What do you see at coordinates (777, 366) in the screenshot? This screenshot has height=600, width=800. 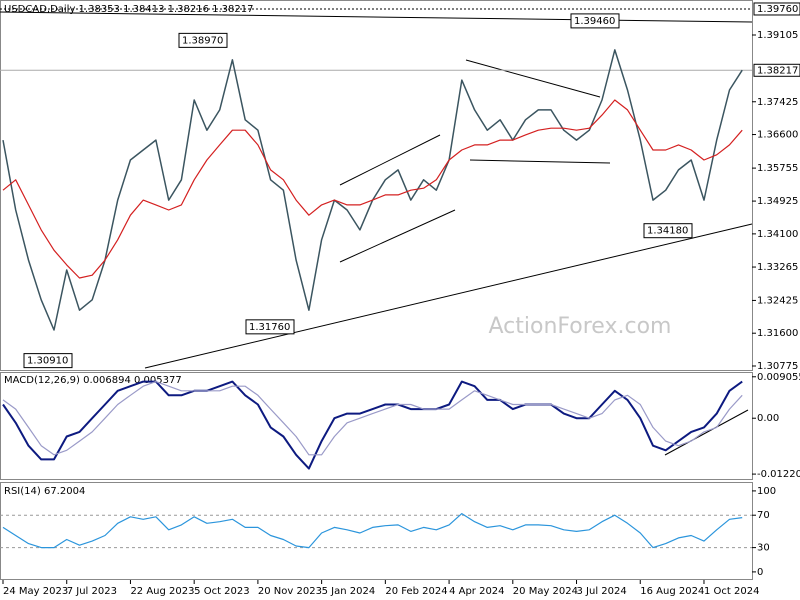 I see `y-tick-label: 1.30775` at bounding box center [777, 366].